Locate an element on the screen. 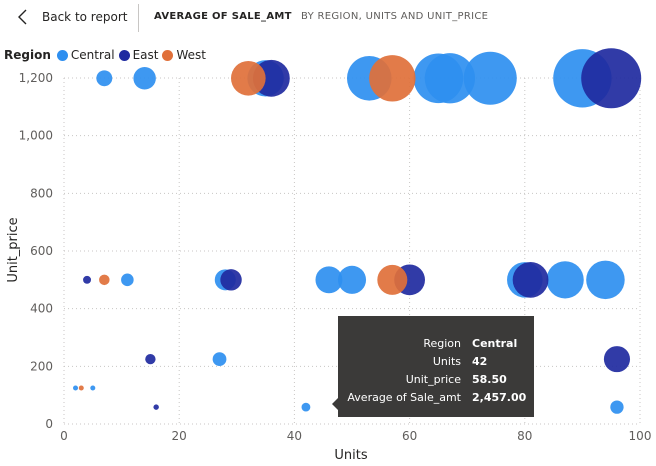  x-tick-label: 60 is located at coordinates (409, 436).